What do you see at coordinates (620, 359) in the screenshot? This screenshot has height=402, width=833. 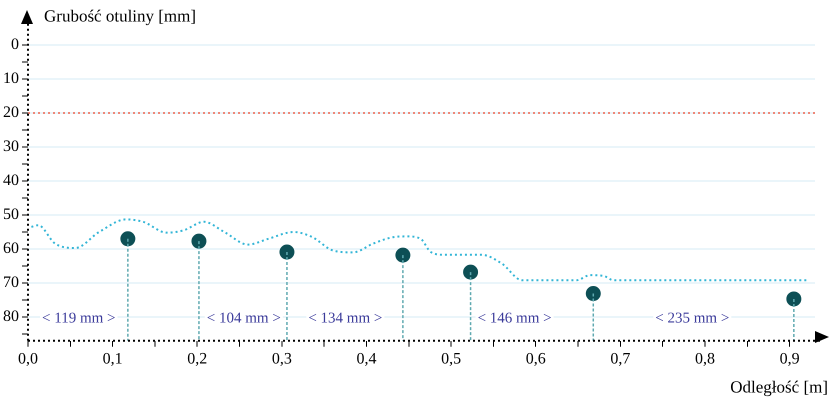 I see `x-tick-label: 0,7` at bounding box center [620, 359].